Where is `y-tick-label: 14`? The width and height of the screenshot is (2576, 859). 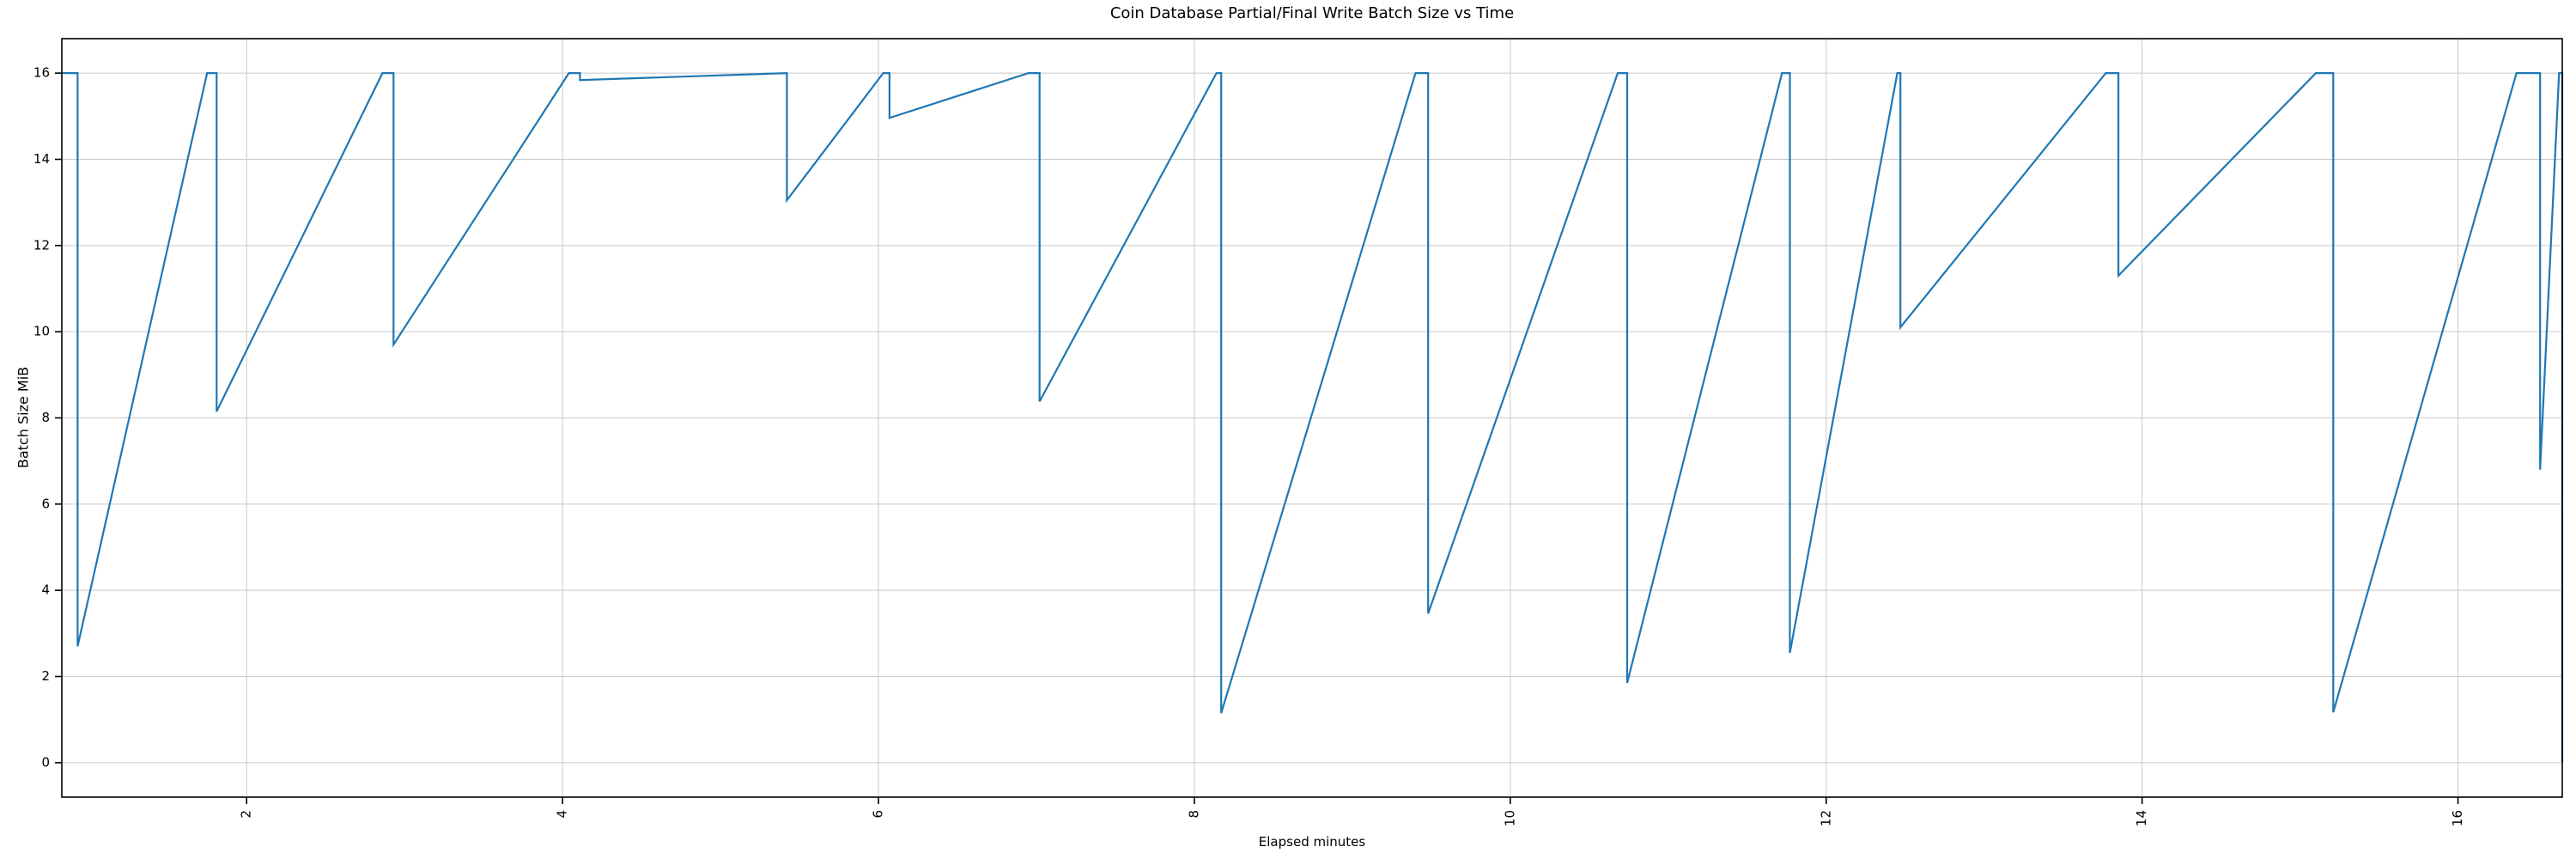
y-tick-label: 14 is located at coordinates (41, 159).